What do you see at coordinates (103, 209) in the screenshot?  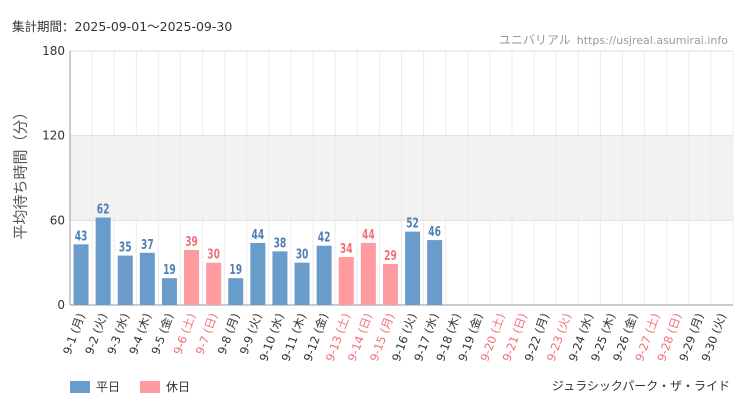 I see `data-label: 62` at bounding box center [103, 209].